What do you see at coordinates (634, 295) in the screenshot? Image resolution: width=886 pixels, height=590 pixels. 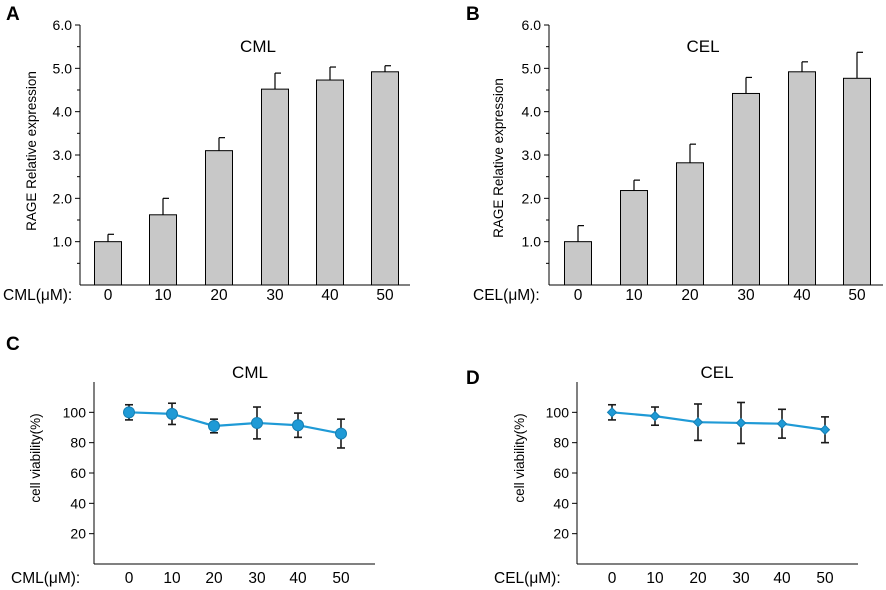 I see `panel-b-xtick-label: 10` at bounding box center [634, 295].